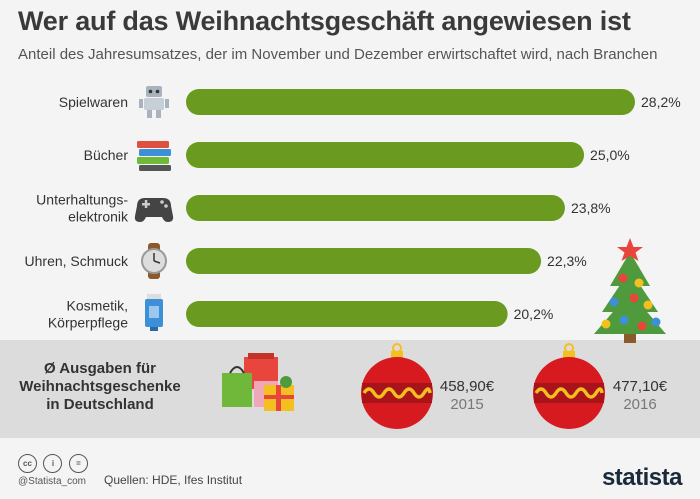 The height and width of the screenshot is (499, 700). Describe the element at coordinates (630, 290) in the screenshot. I see `christmas-tree-icon` at that location.